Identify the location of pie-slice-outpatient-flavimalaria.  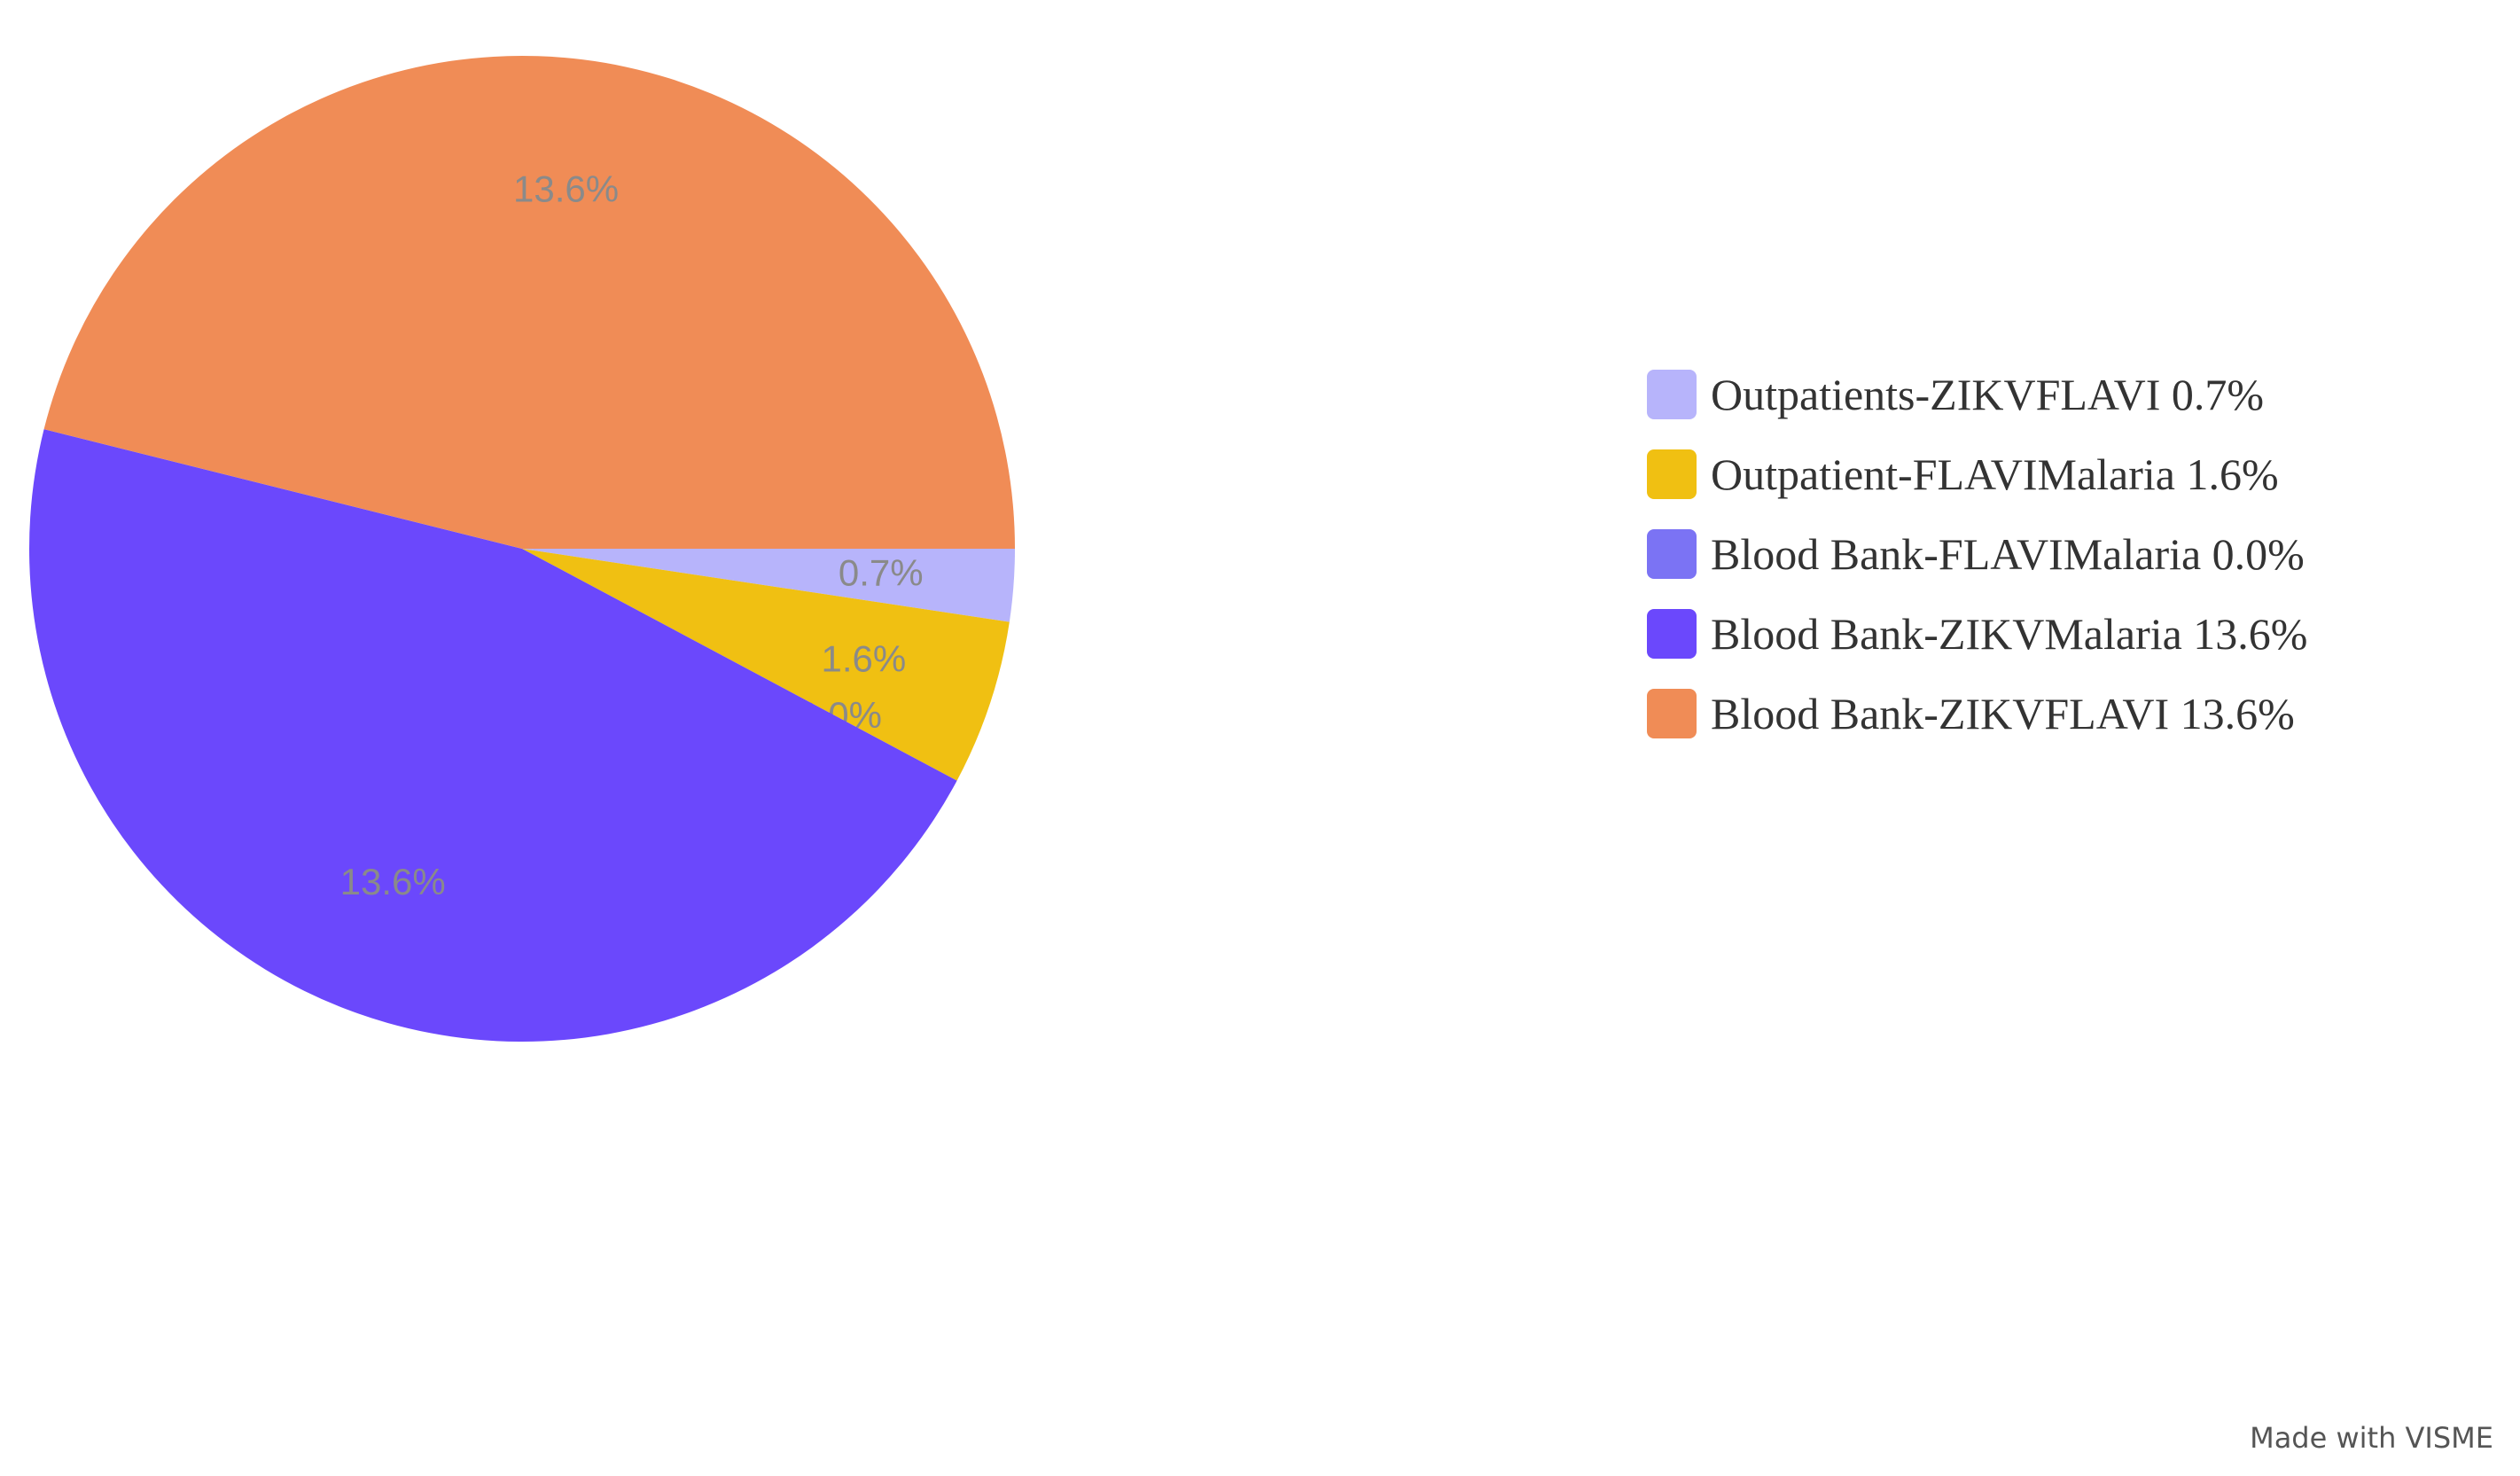
(766, 665).